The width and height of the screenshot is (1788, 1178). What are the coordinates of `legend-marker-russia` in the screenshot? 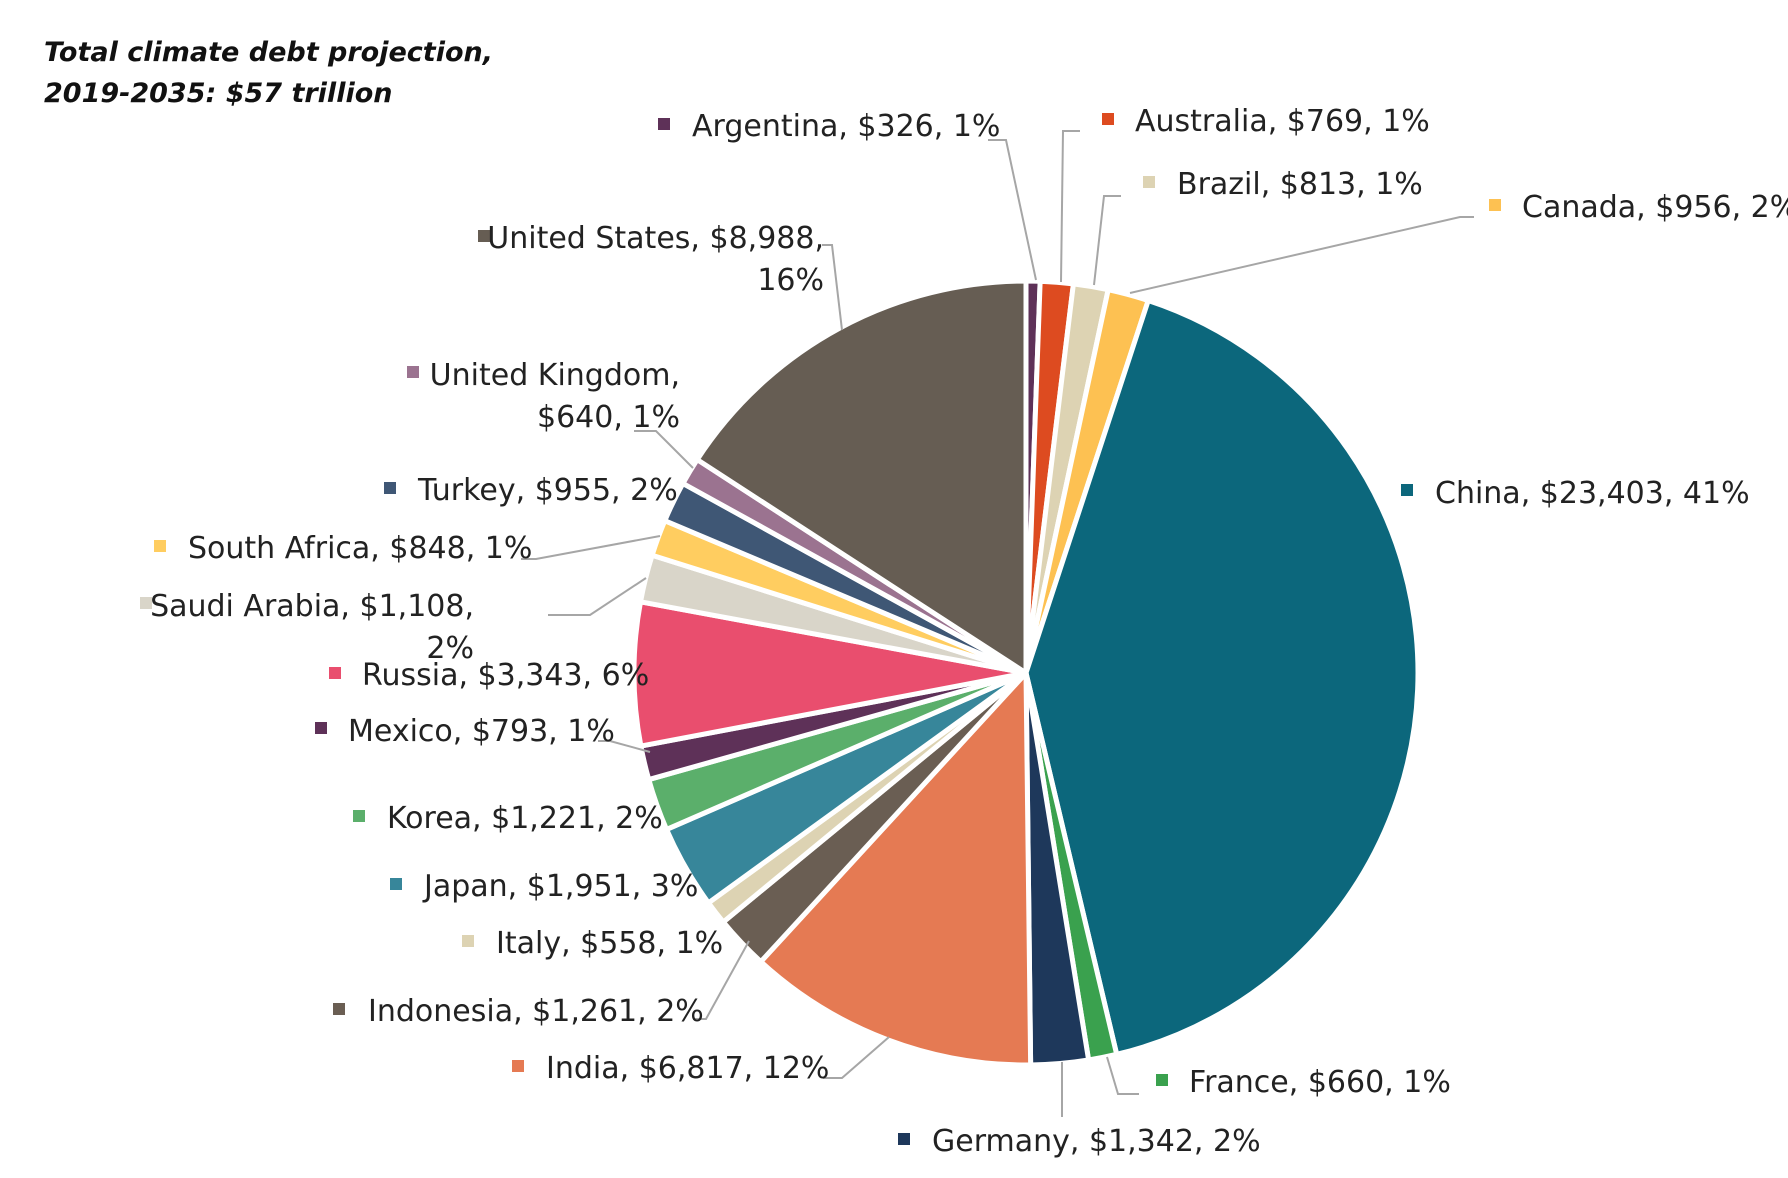 It's located at (335, 673).